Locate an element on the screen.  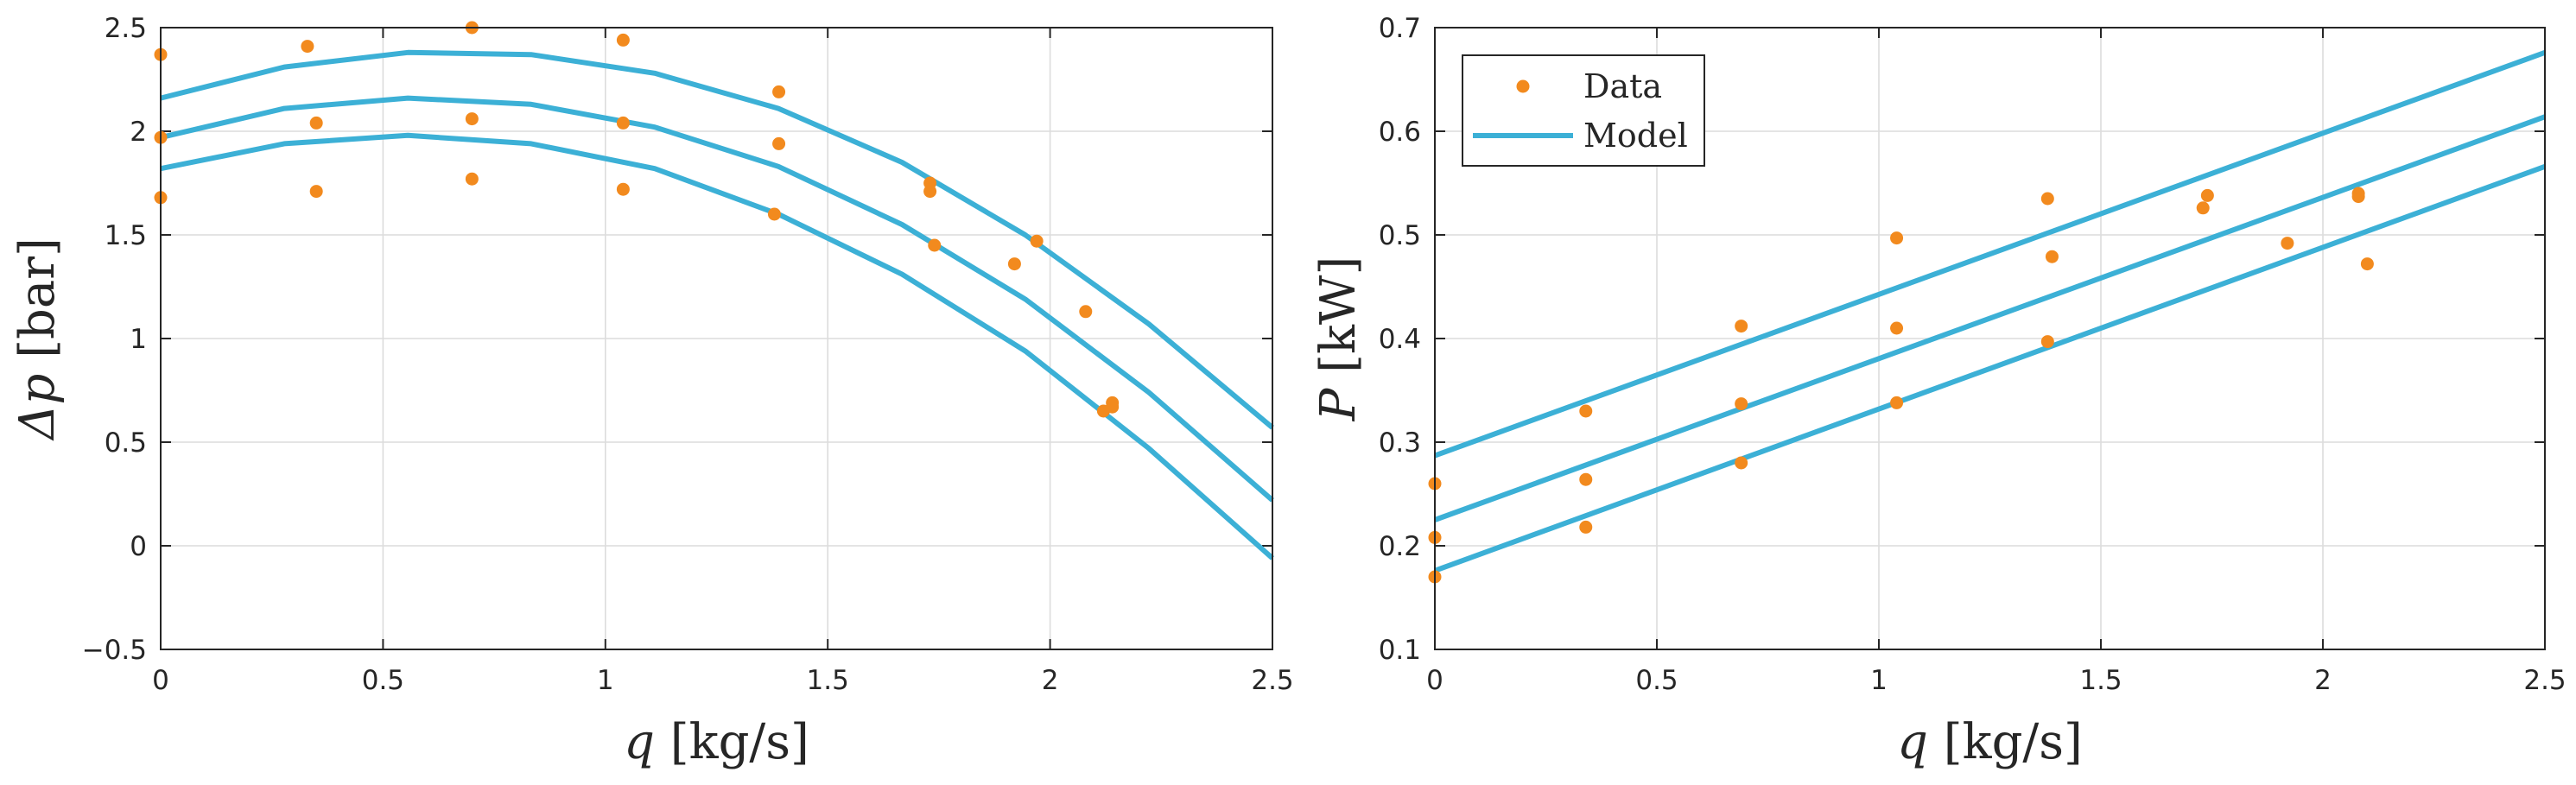
y-axis-label: P [kW] is located at coordinates (1338, 339).